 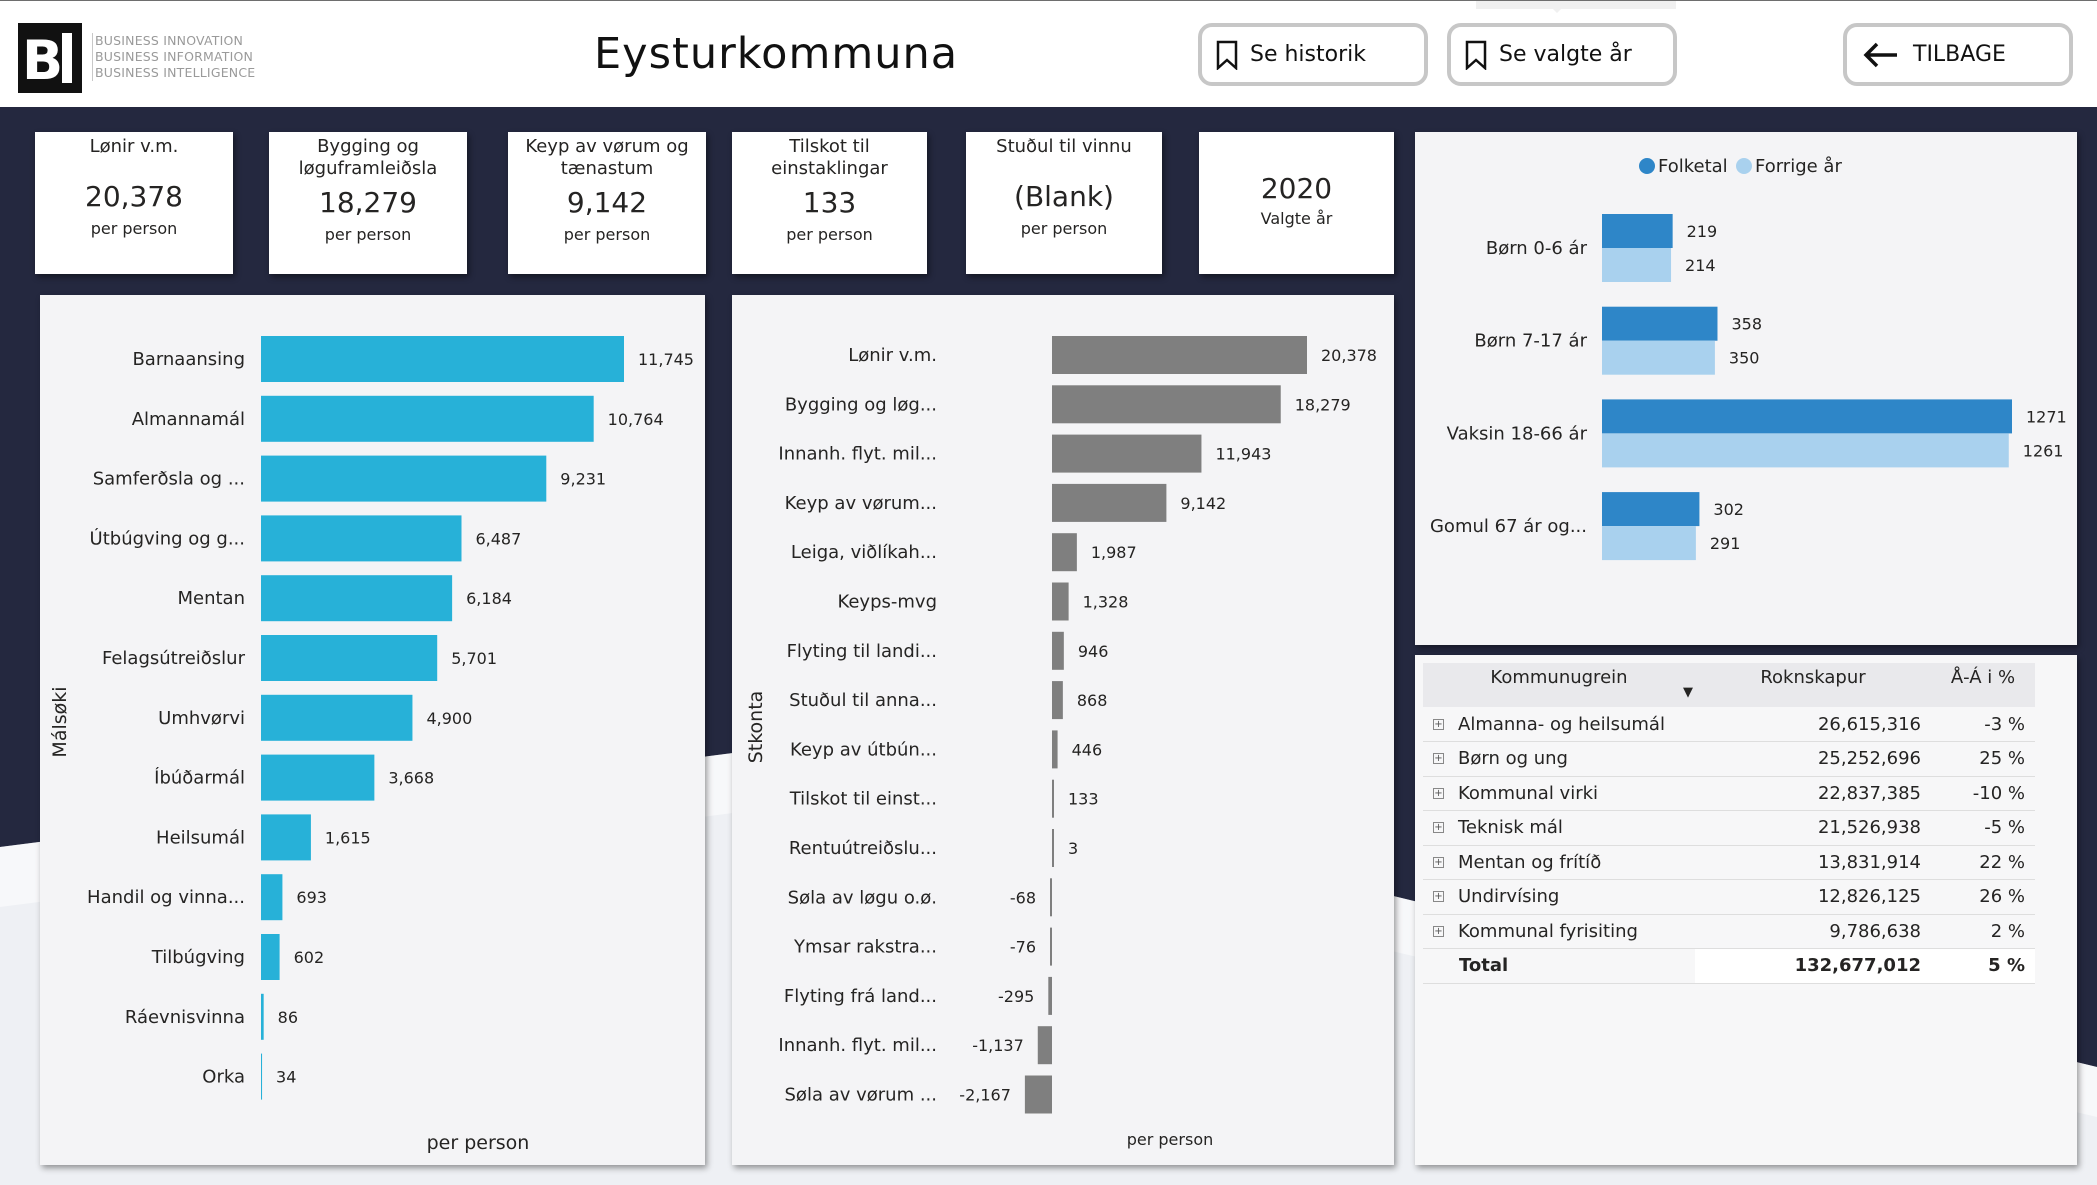 I want to click on category-label: Felagsútreiðslur, so click(x=174, y=658).